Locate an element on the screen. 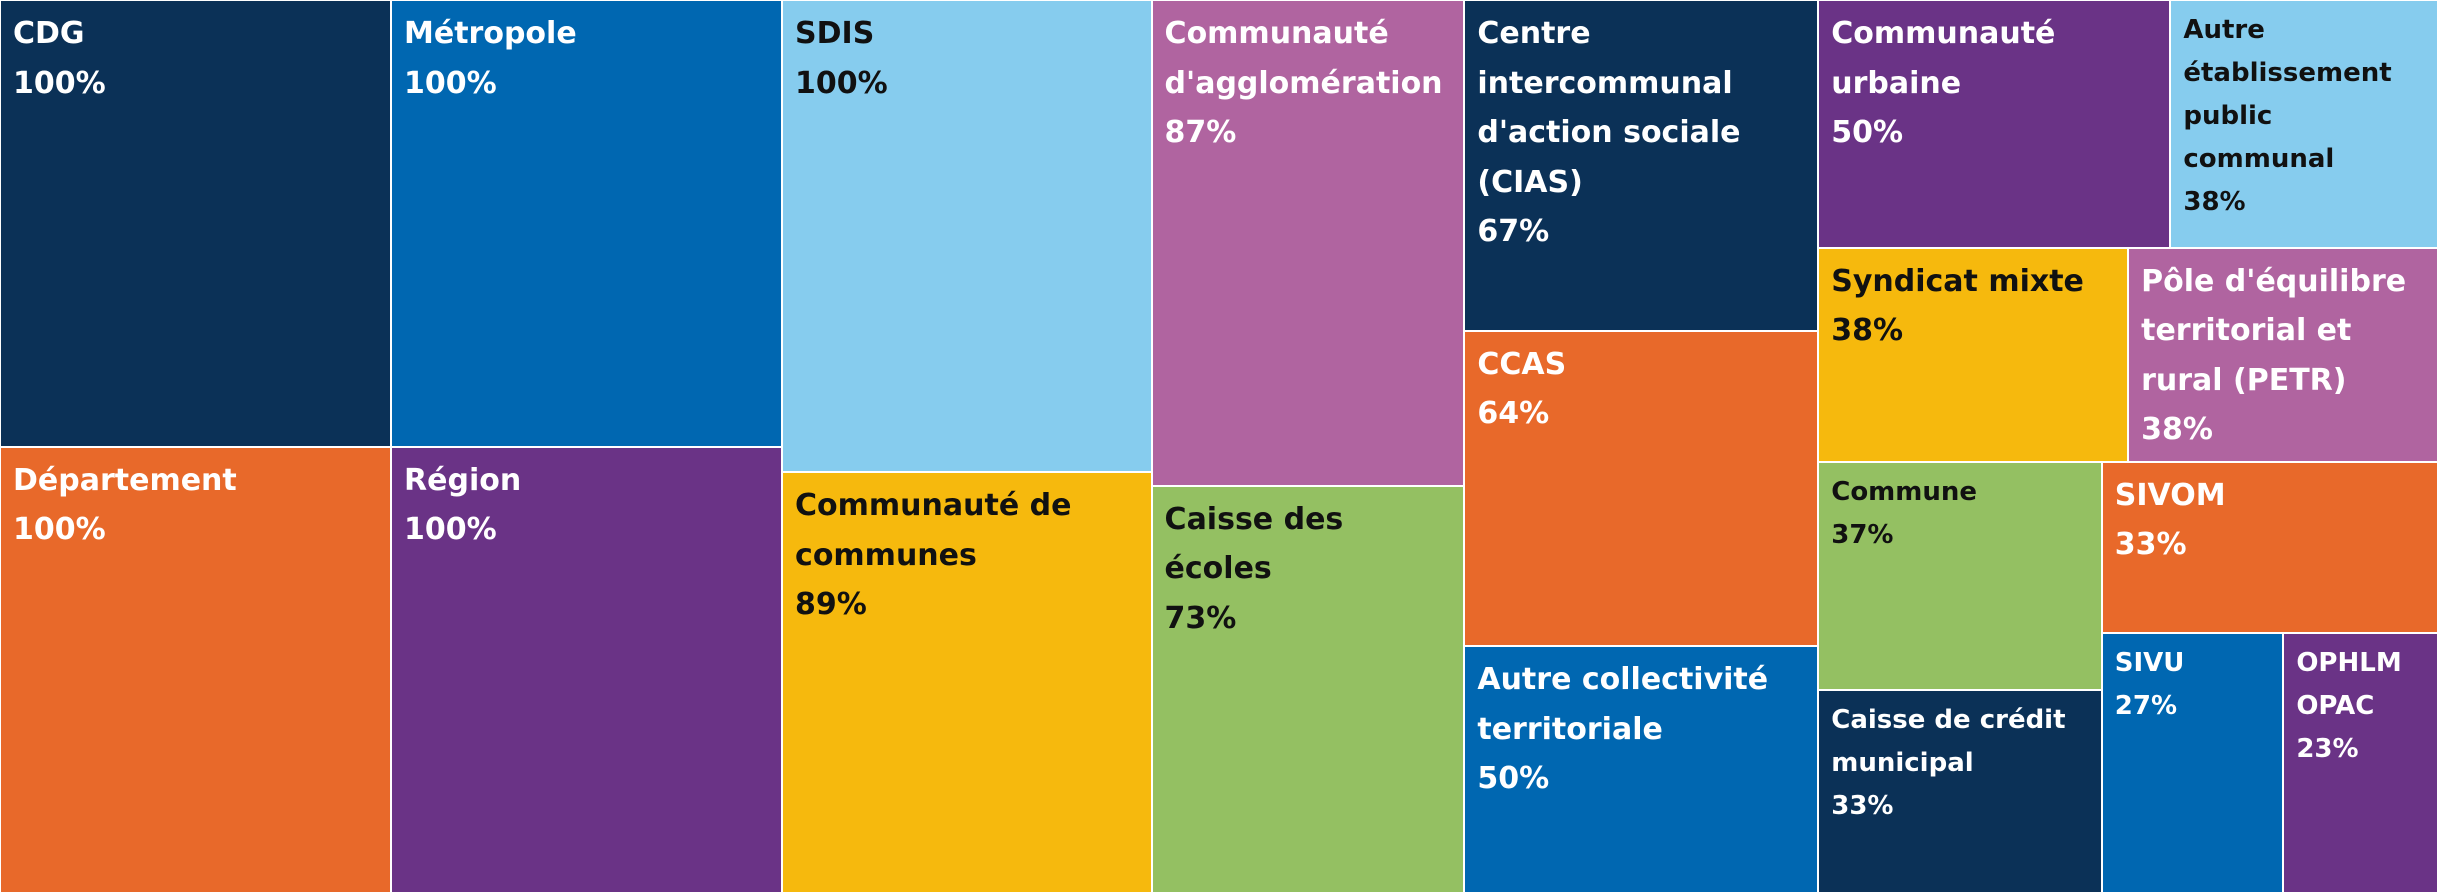 The width and height of the screenshot is (2438, 893). treemap-cell: Autre établissement public communal 38% is located at coordinates (2304, 124).